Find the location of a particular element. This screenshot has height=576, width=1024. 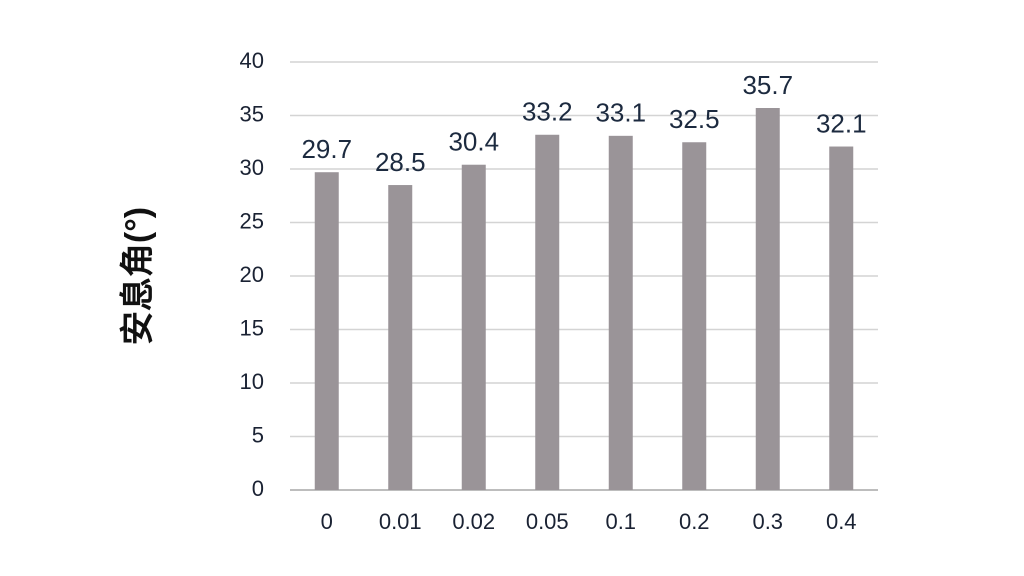

x-tick-label: 0.3 is located at coordinates (767, 521).